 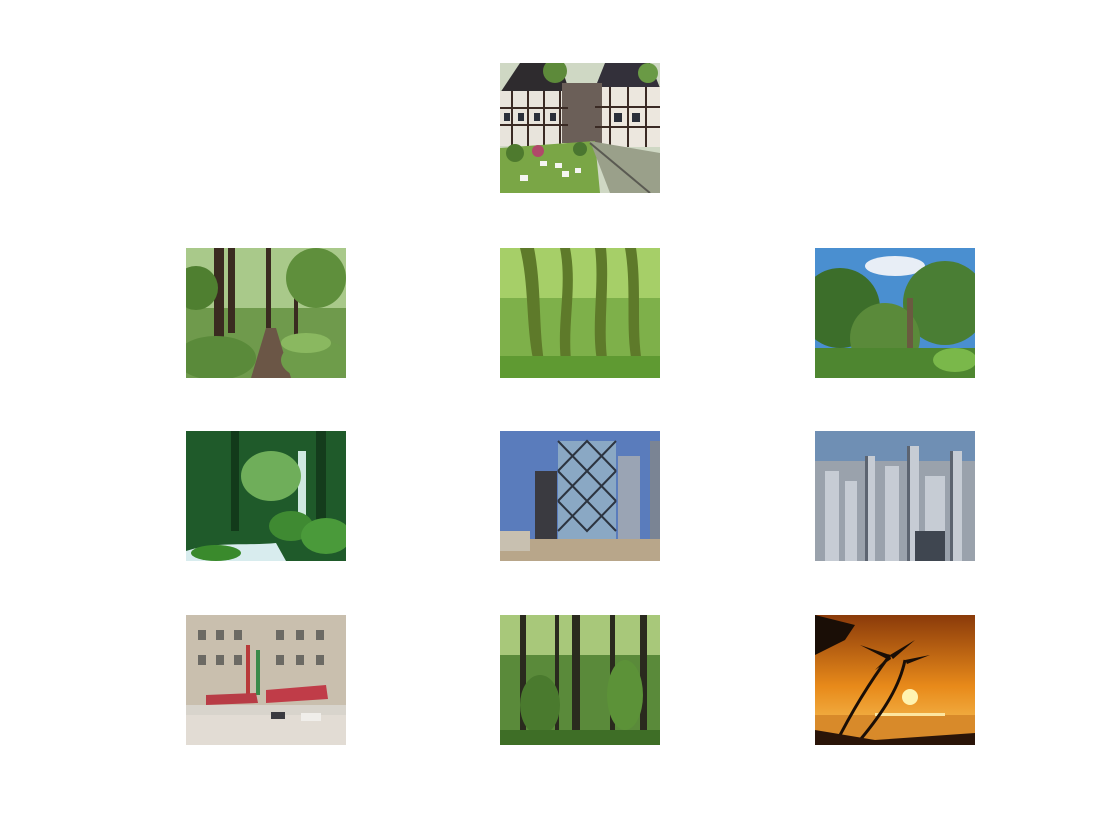 I want to click on result-image-tropical-sunset, so click(x=895, y=680).